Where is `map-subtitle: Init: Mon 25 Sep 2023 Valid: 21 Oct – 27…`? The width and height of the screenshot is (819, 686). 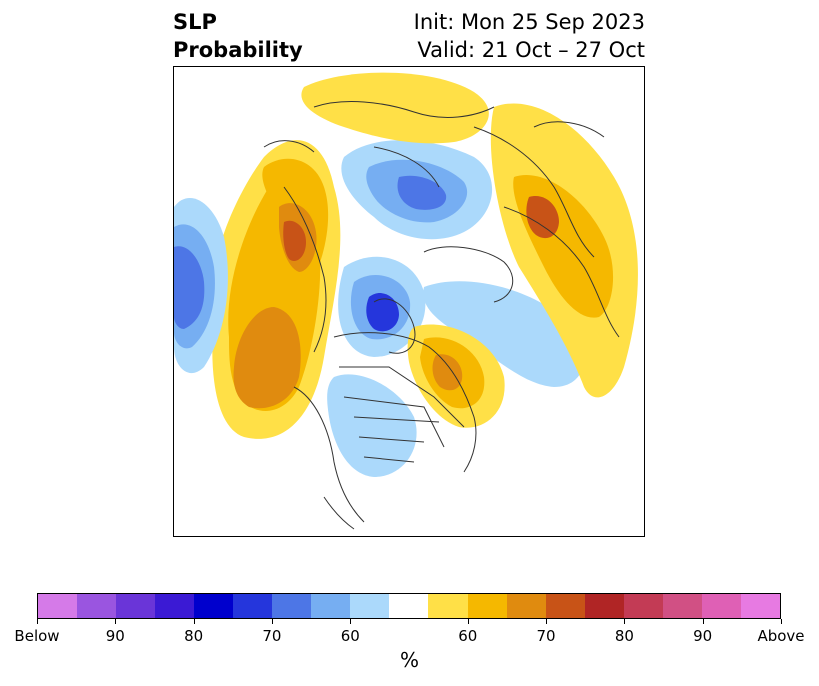
map-subtitle: Init: Mon 25 Sep 2023 Valid: 21 Oct – 27… is located at coordinates (529, 36).